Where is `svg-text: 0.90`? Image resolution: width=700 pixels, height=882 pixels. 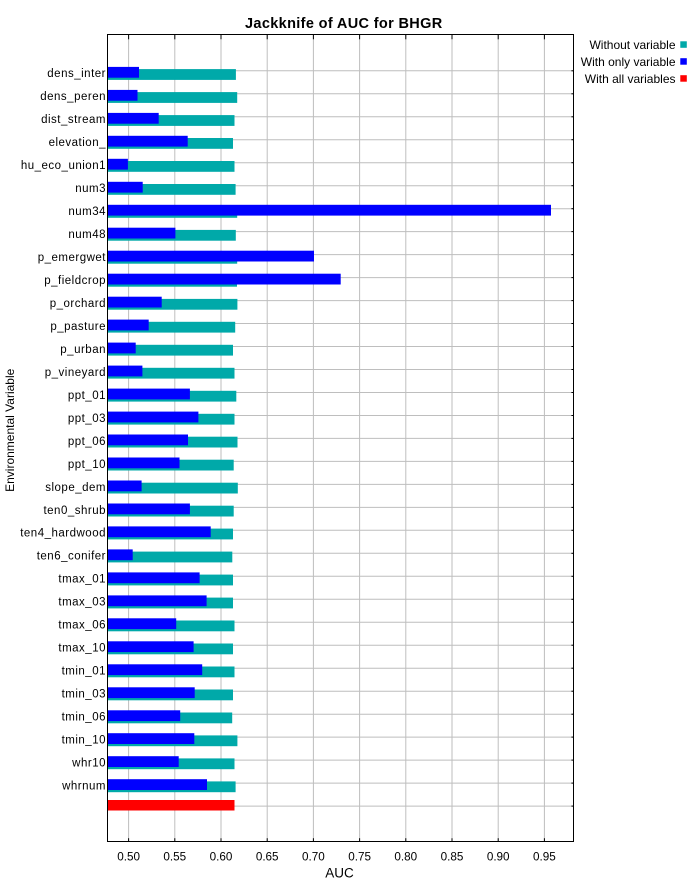 svg-text: 0.90 is located at coordinates (498, 856).